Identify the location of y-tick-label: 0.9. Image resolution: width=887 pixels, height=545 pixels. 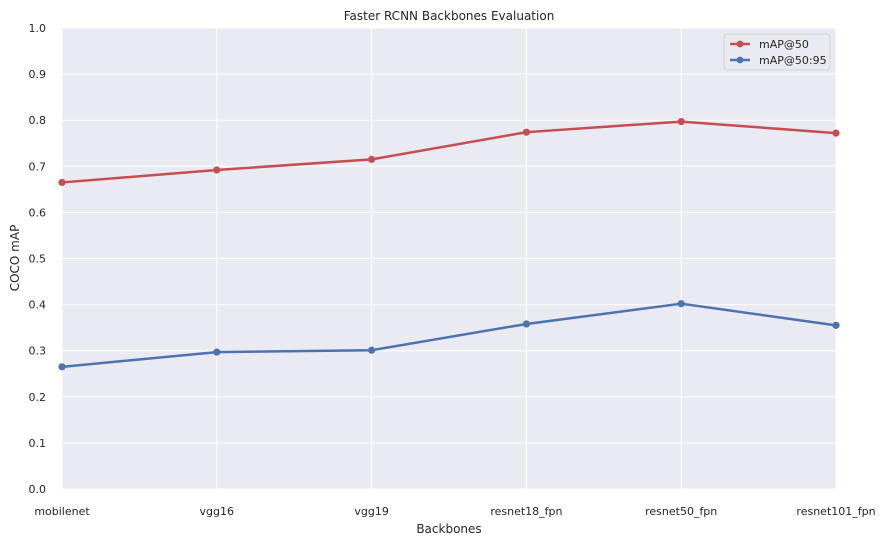
(38, 74).